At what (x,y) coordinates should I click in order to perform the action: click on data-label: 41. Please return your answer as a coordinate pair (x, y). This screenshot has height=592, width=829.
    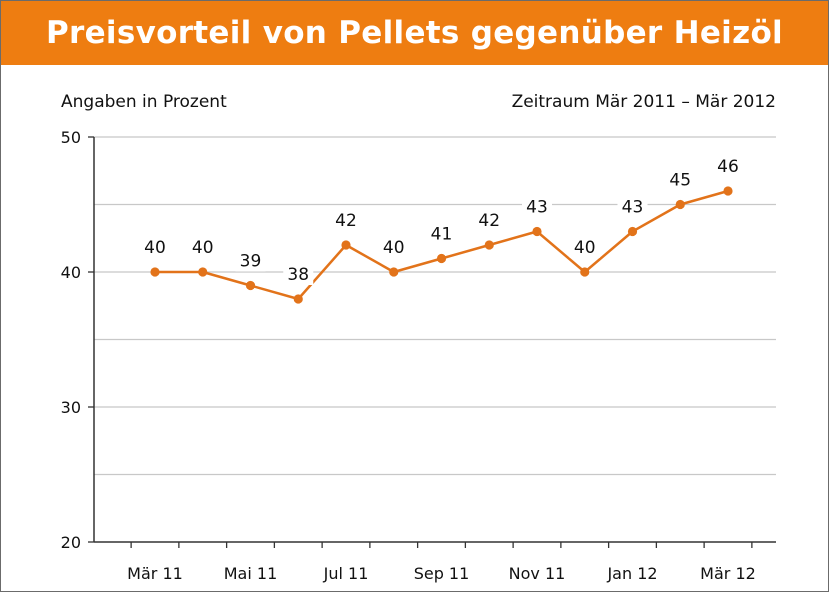
    Looking at the image, I should click on (442, 235).